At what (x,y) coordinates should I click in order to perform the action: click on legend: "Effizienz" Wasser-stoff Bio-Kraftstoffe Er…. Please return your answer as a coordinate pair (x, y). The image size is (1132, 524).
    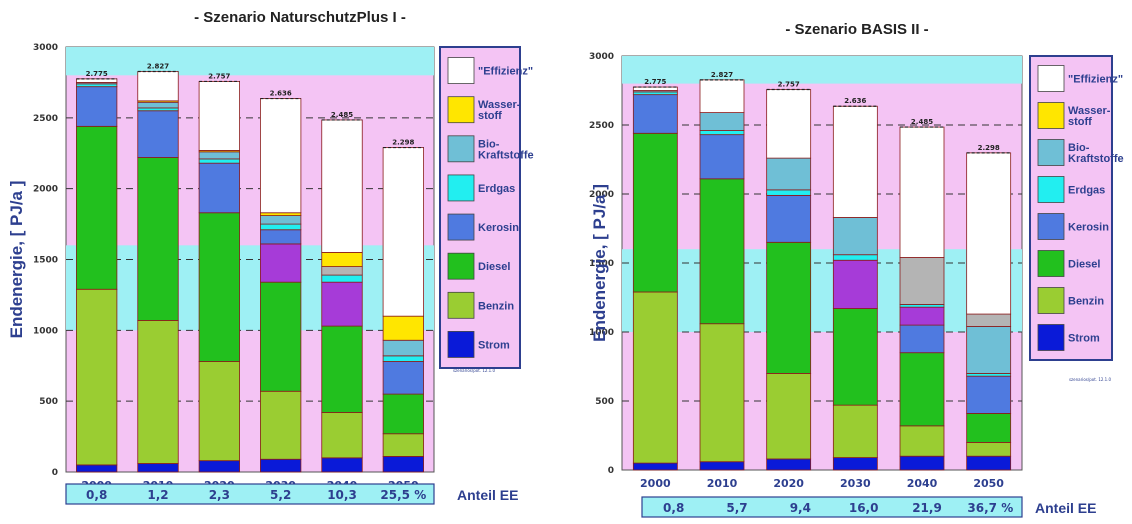
    Looking at the image, I should click on (1076, 208).